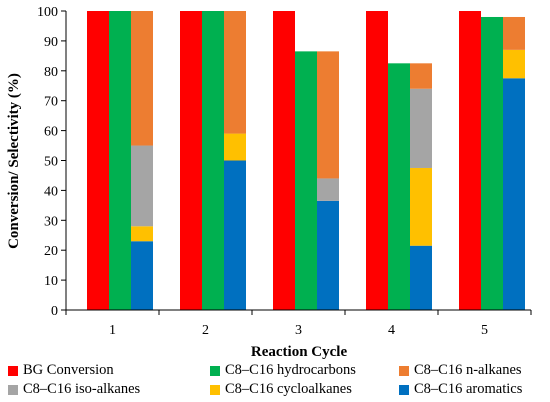 The image size is (550, 402). Describe the element at coordinates (391, 330) in the screenshot. I see `x-tick-label: 4` at that location.